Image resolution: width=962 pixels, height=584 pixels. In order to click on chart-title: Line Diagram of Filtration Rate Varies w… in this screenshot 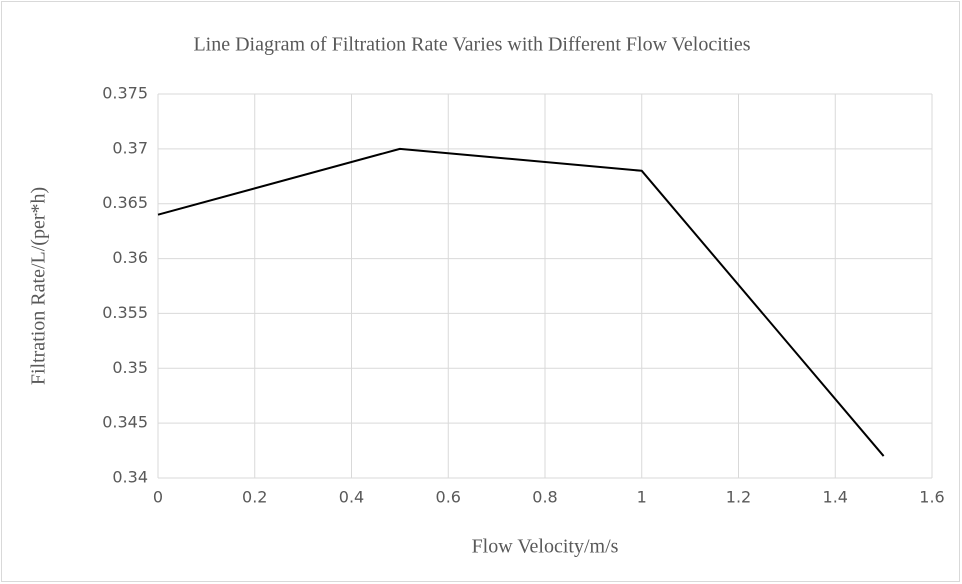, I will do `click(471, 45)`.